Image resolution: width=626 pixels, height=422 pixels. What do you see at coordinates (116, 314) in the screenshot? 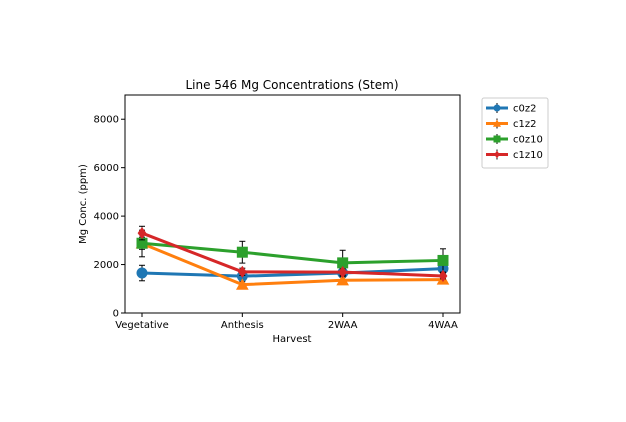
I see `y-tick-label: 0` at bounding box center [116, 314].